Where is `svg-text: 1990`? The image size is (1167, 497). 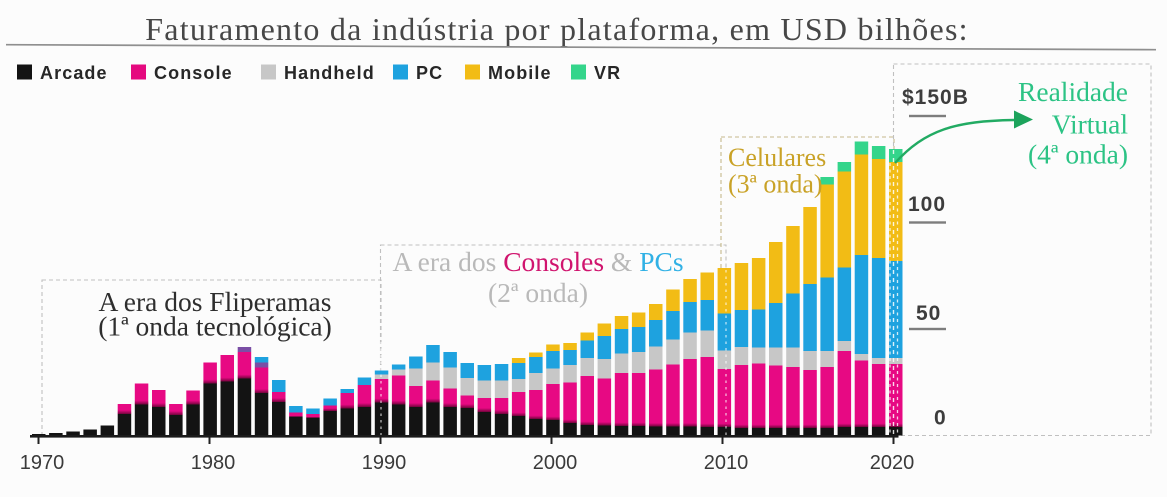 svg-text: 1990 is located at coordinates (384, 463).